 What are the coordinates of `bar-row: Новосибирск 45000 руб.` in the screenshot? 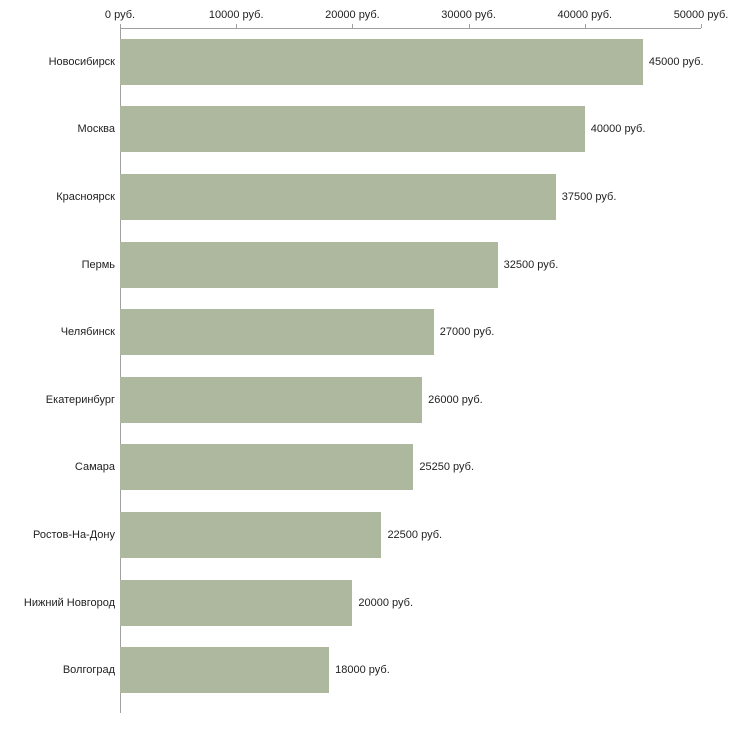 It's located at (365, 62).